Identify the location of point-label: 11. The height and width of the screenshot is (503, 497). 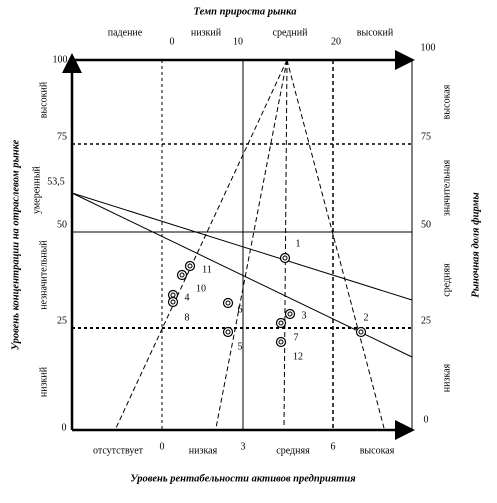
(207, 269).